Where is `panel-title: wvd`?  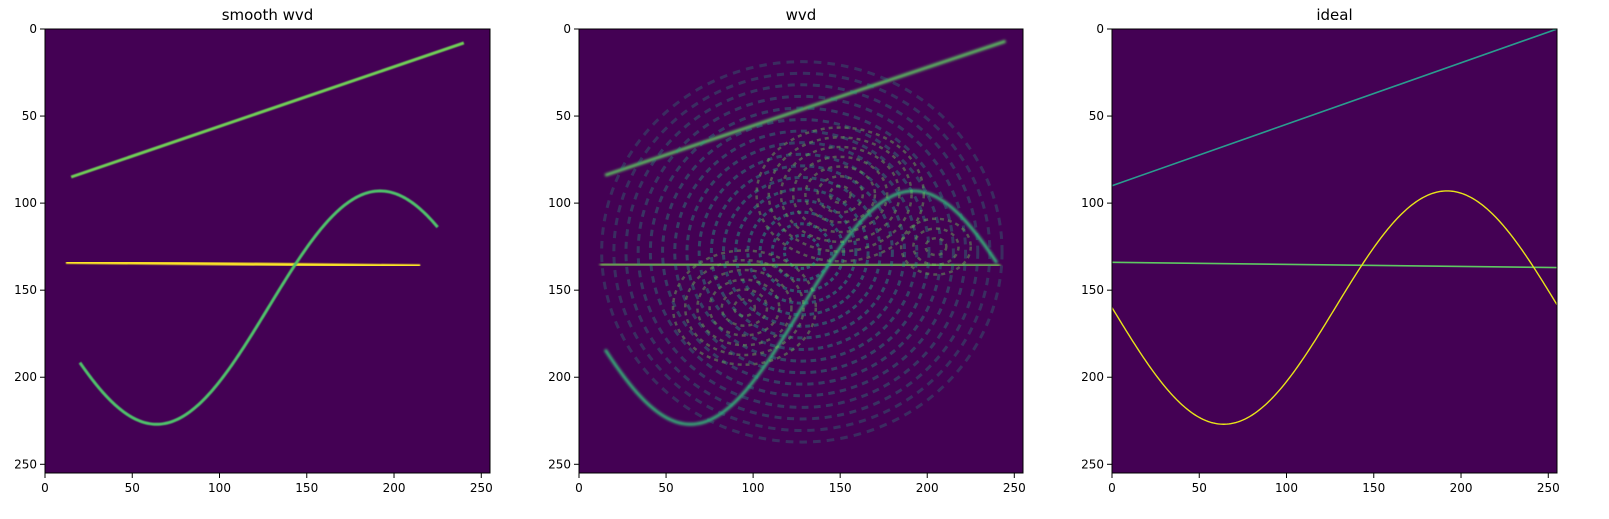
panel-title: wvd is located at coordinates (801, 15).